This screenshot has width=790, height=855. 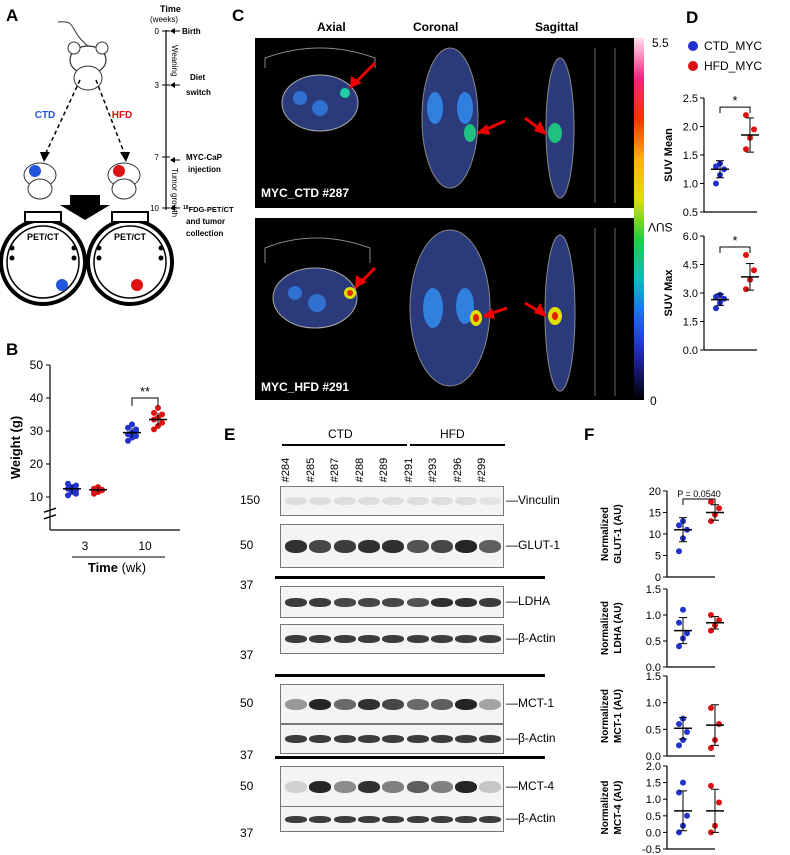 What do you see at coordinates (408, 470) in the screenshot?
I see `lane-label: #291` at bounding box center [408, 470].